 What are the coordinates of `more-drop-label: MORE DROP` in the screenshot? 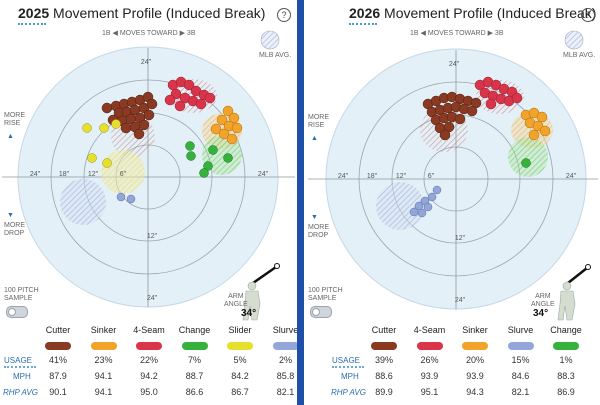 It's located at (318, 231).